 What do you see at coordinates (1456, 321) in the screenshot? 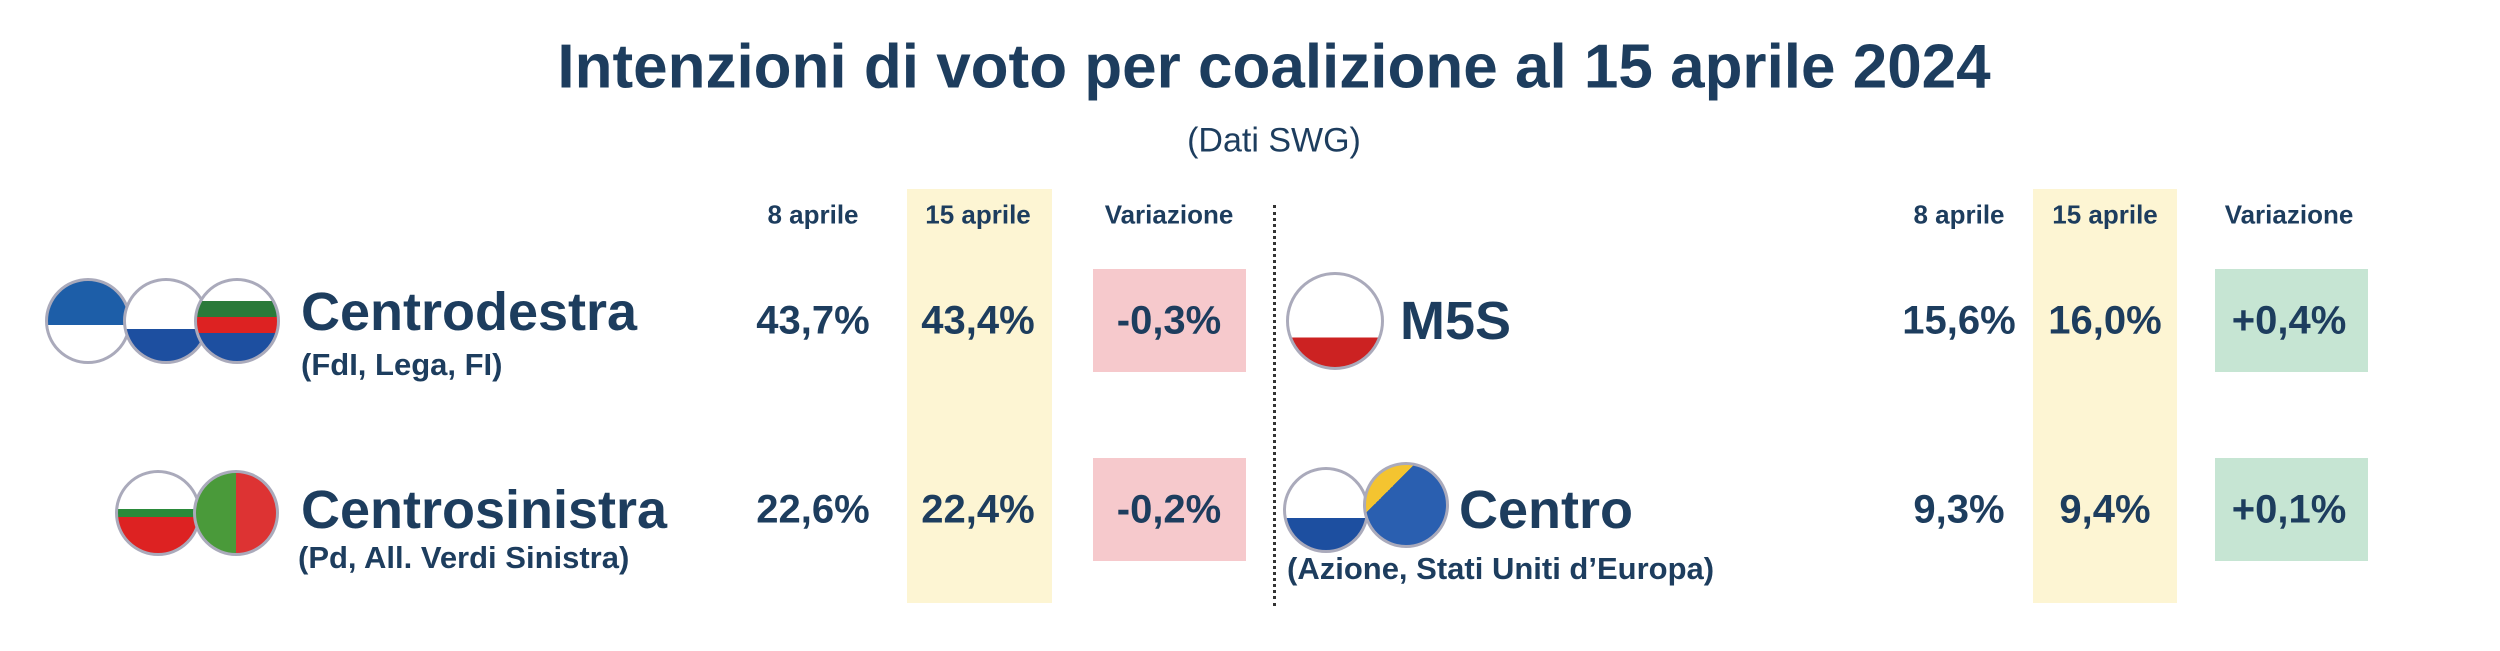
I see `coalition-name: M5S` at bounding box center [1456, 321].